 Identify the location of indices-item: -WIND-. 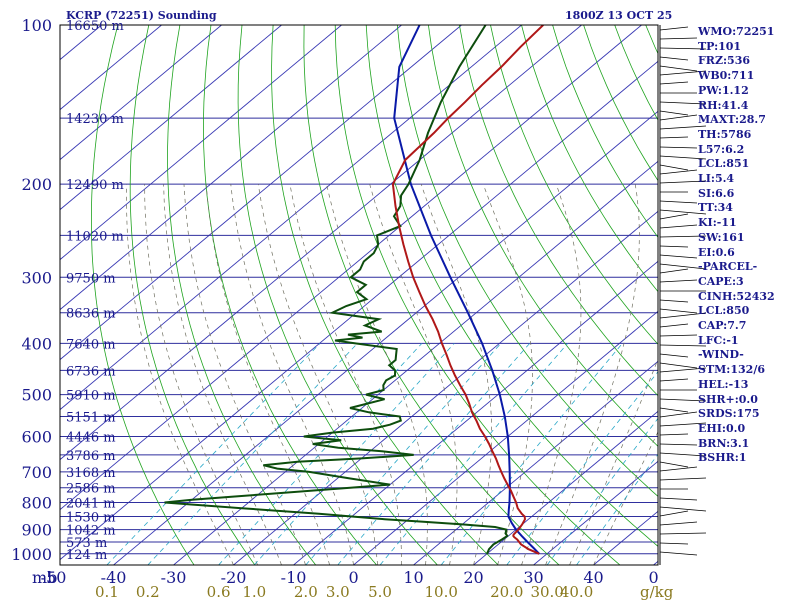
(721, 355).